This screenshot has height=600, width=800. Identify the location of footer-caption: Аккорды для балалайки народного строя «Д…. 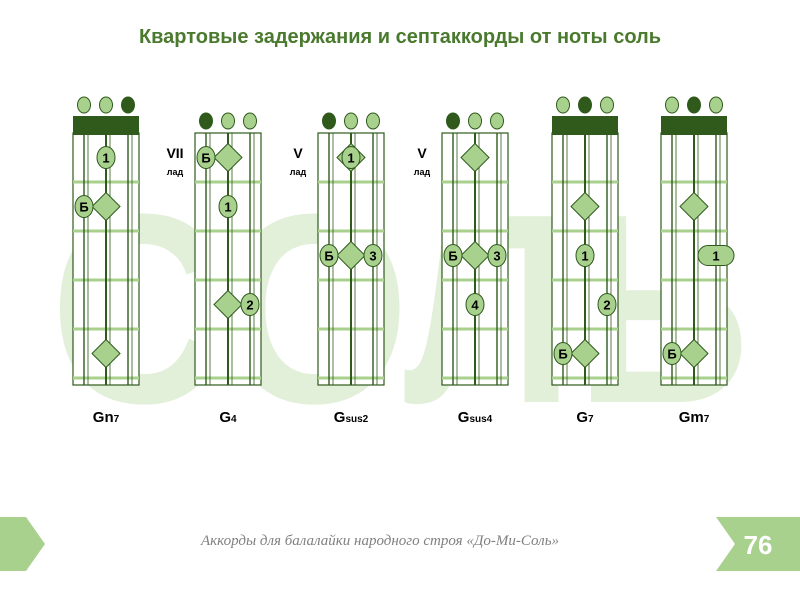
(380, 541).